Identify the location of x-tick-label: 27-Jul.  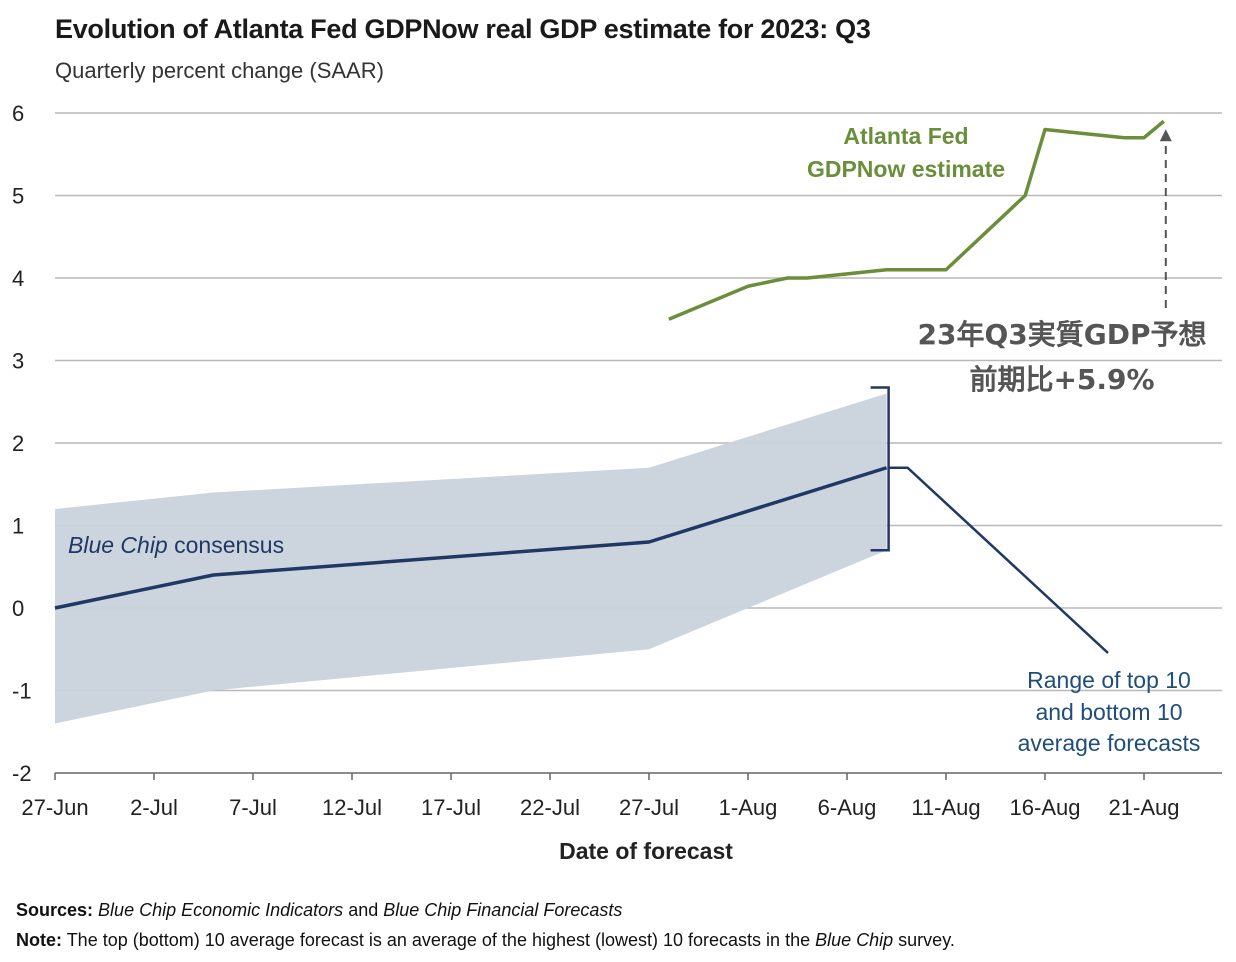
(649, 807).